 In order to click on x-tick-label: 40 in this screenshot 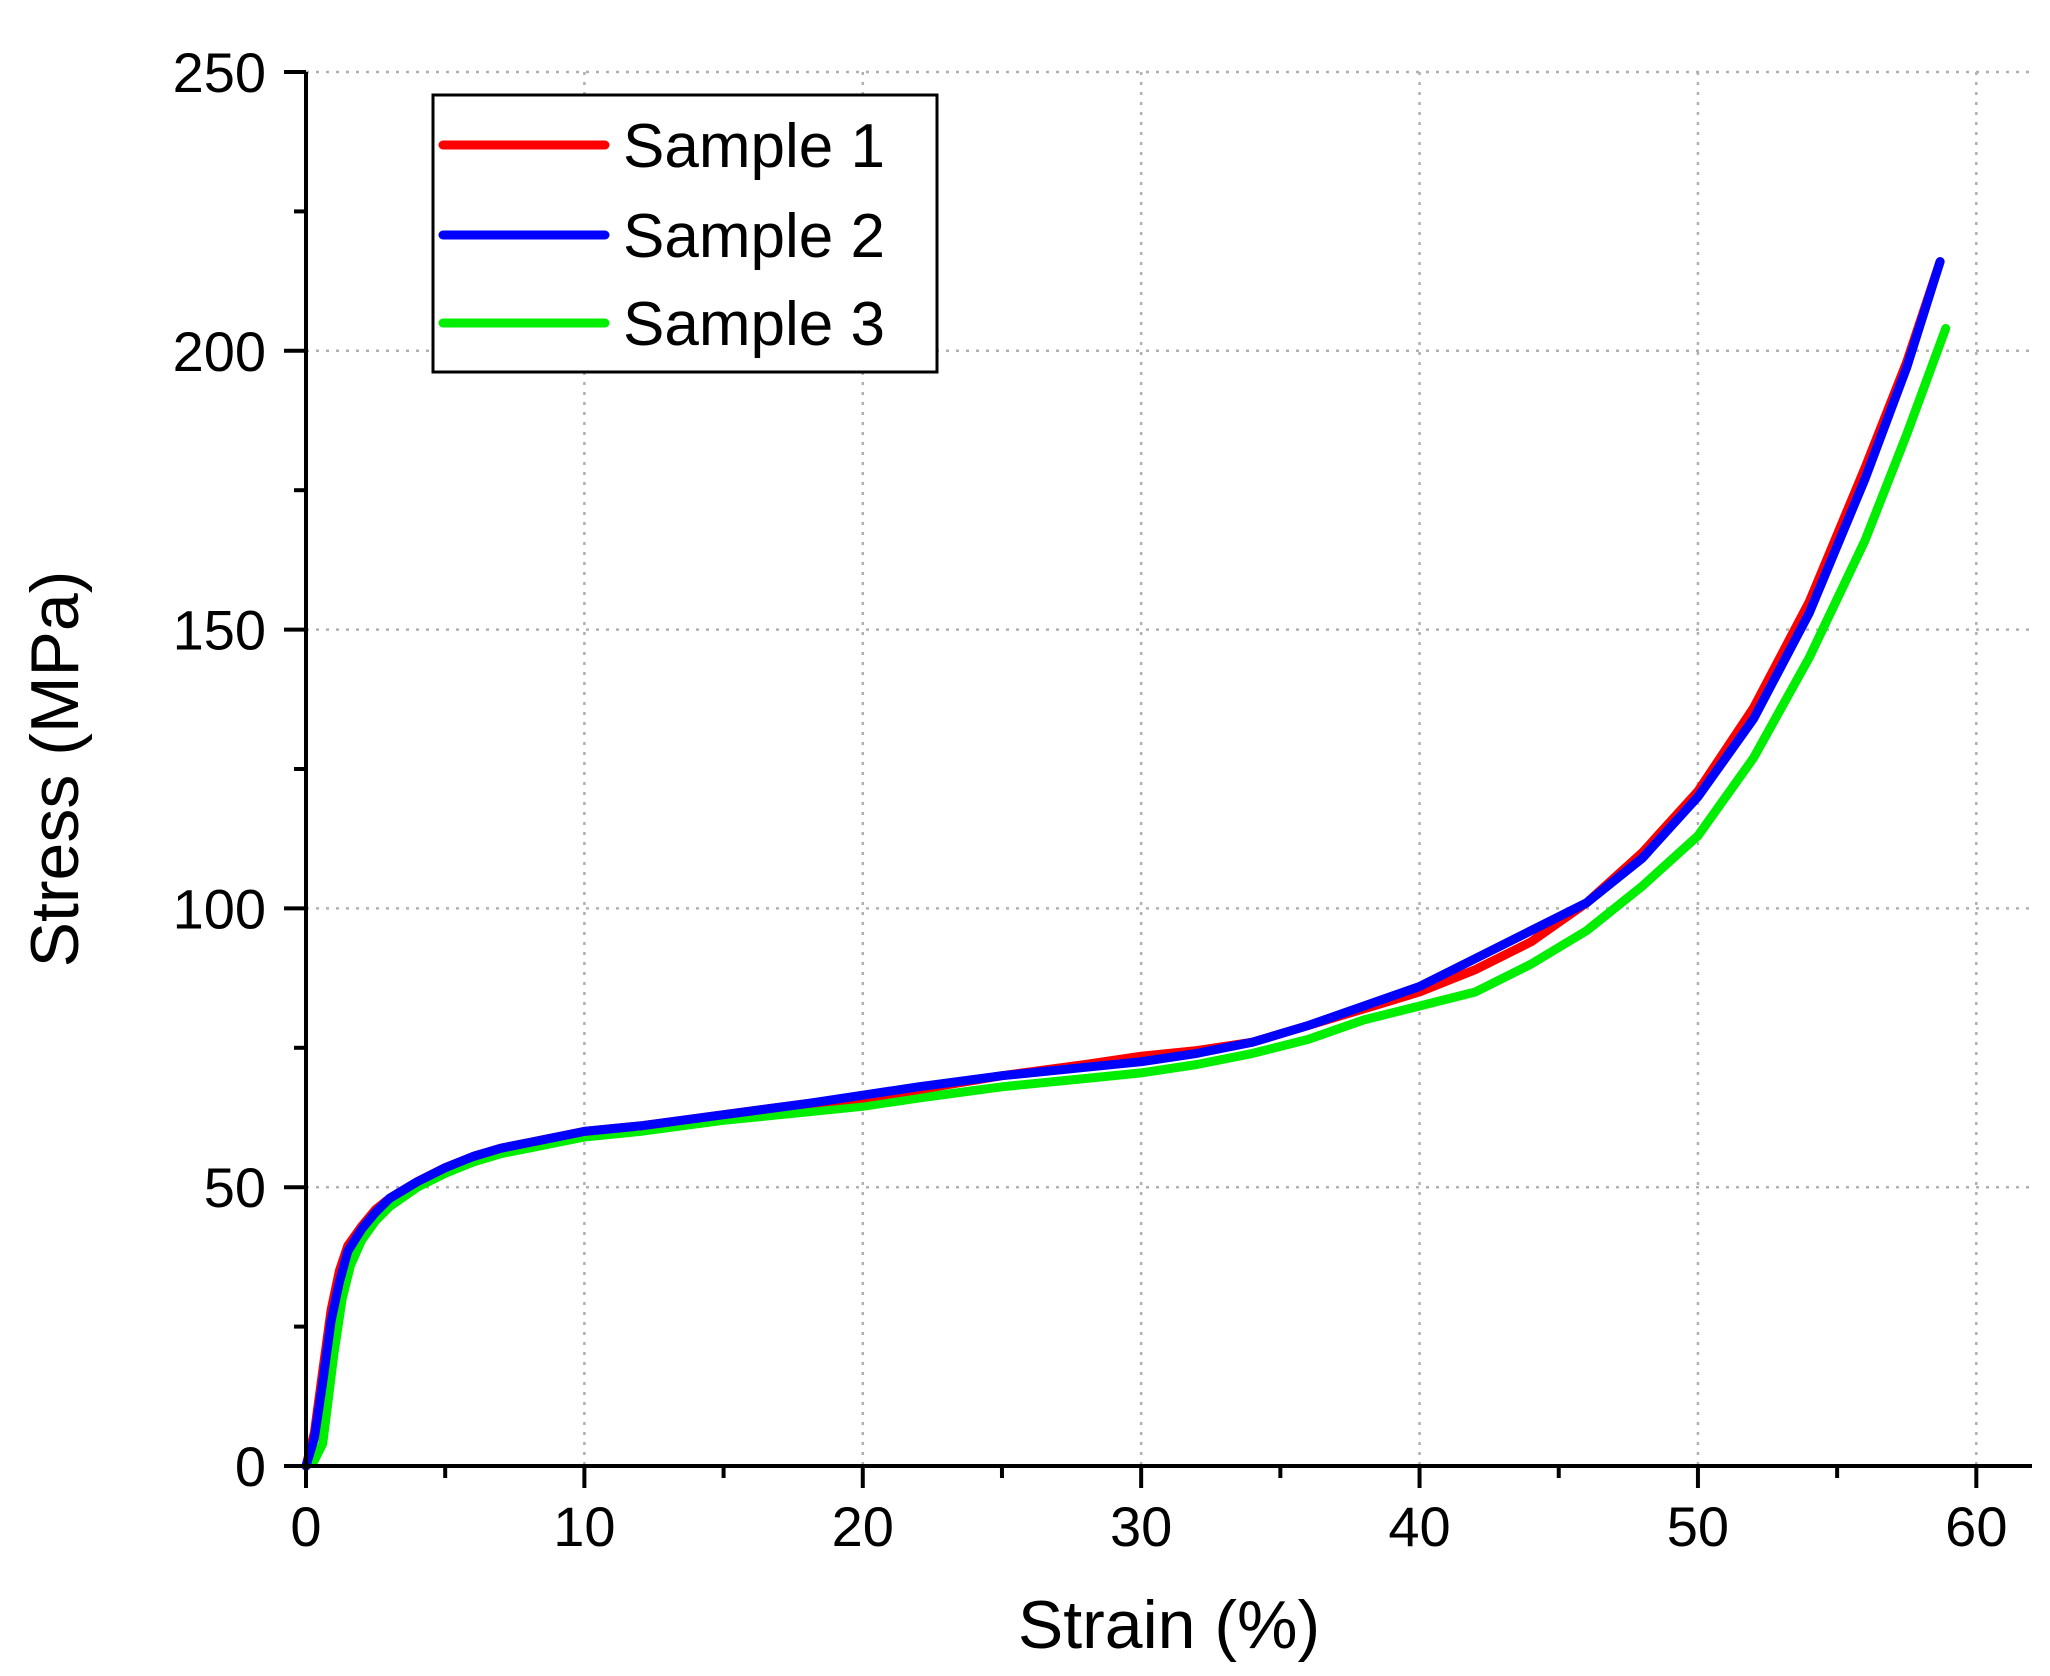, I will do `click(1419, 1526)`.